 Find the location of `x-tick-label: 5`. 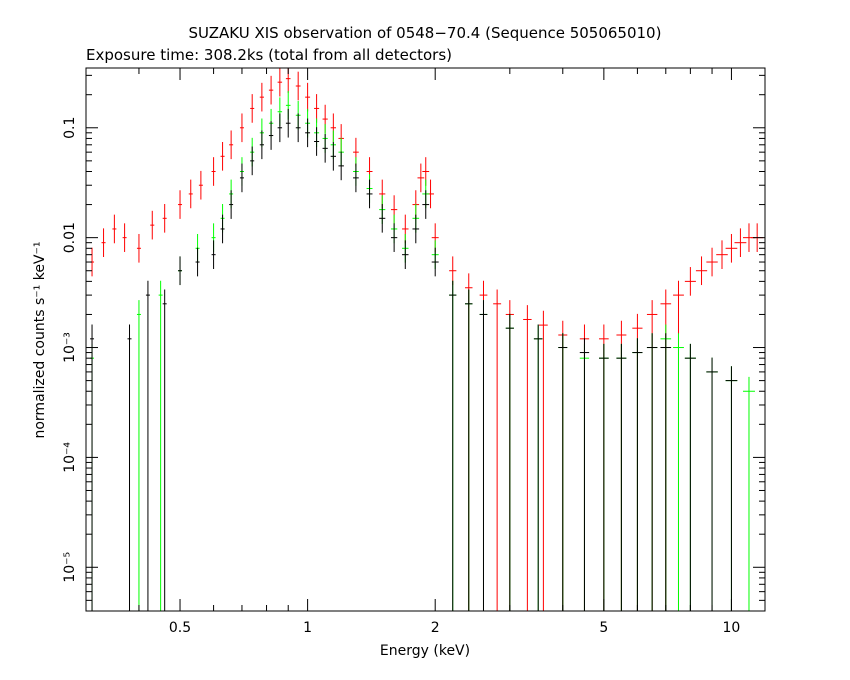

x-tick-label: 5 is located at coordinates (603, 628).